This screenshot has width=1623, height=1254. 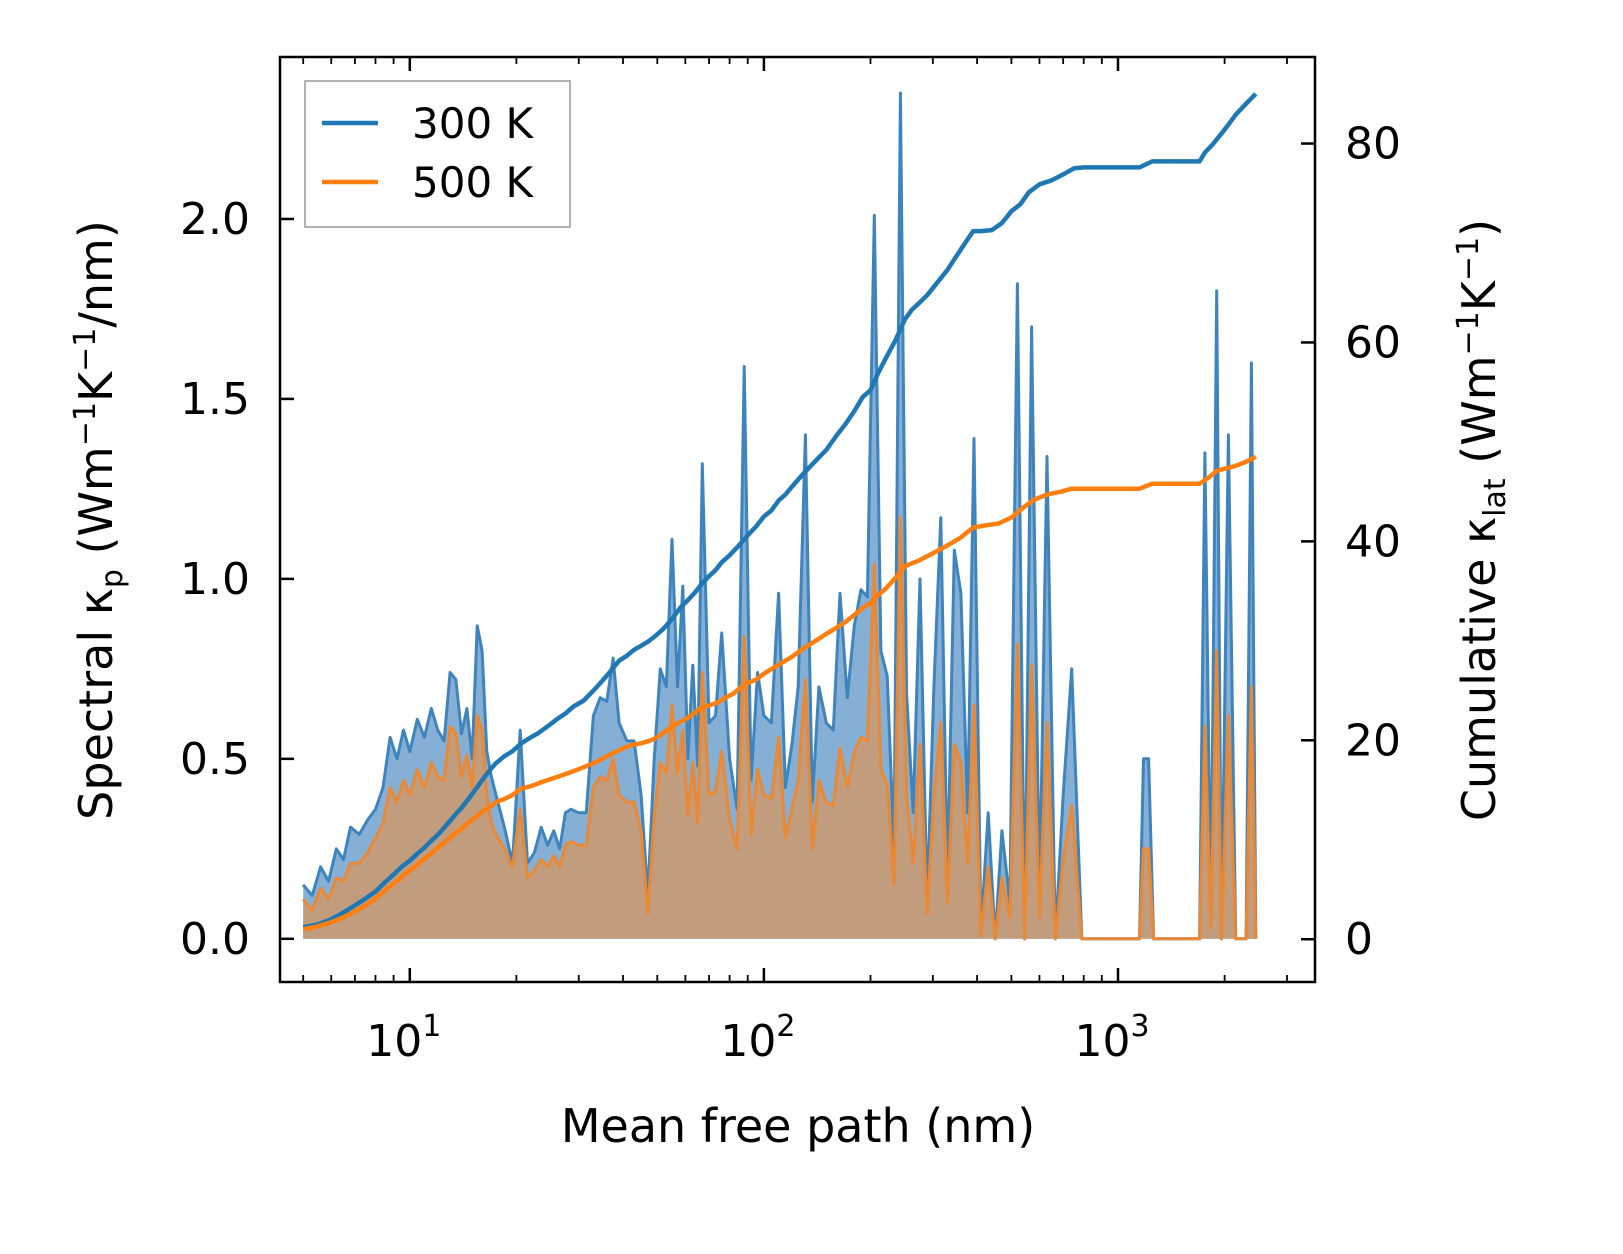 What do you see at coordinates (215, 399) in the screenshot?
I see `y-left-tick-label: 1.5` at bounding box center [215, 399].